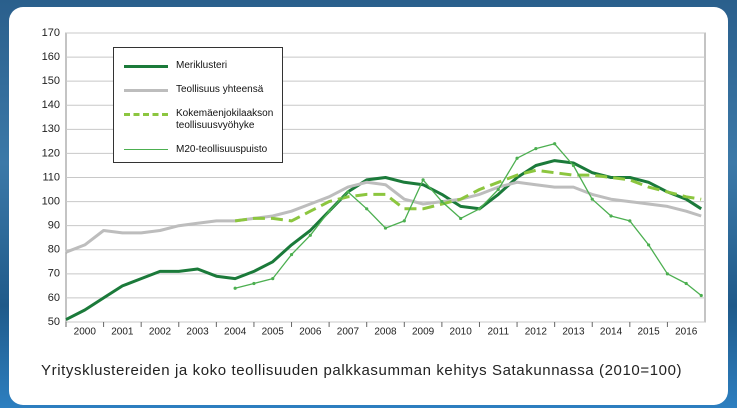 The height and width of the screenshot is (408, 737). What do you see at coordinates (235, 332) in the screenshot?
I see `x-tick-label: 2004` at bounding box center [235, 332].